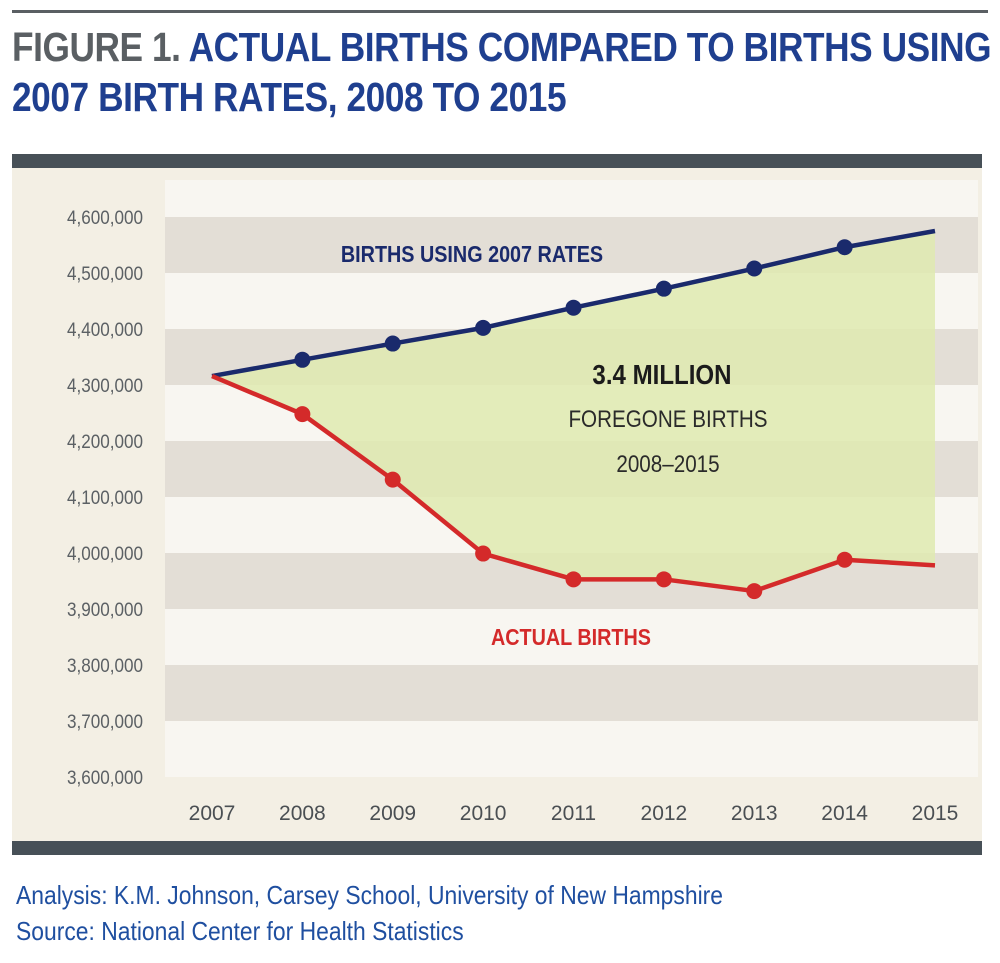  What do you see at coordinates (667, 464) in the screenshot?
I see `annotation-line2: 2008–2015` at bounding box center [667, 464].